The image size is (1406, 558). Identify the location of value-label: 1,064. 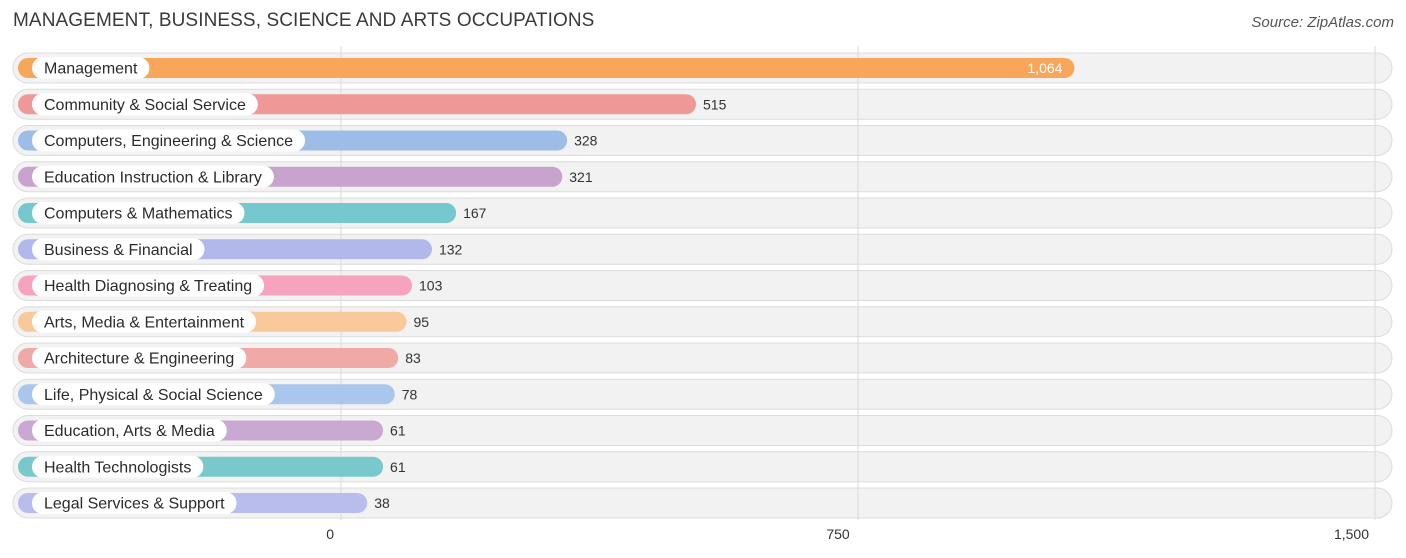
(1044, 68).